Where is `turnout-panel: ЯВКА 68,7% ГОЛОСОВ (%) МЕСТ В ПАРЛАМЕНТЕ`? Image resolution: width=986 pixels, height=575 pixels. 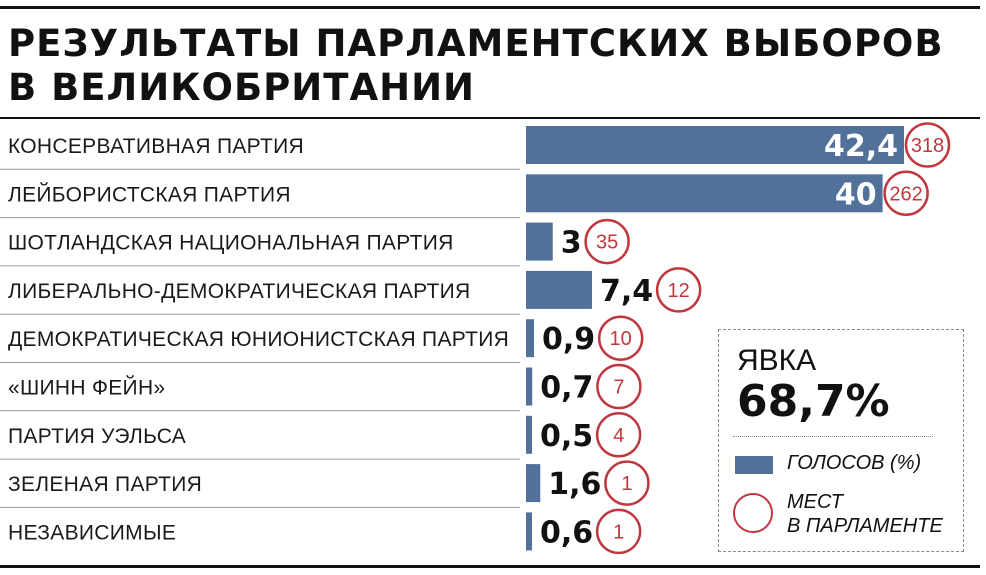
turnout-panel: ЯВКА 68,7% ГОЛОСОВ (%) МЕСТ В ПАРЛАМЕНТЕ is located at coordinates (841, 440).